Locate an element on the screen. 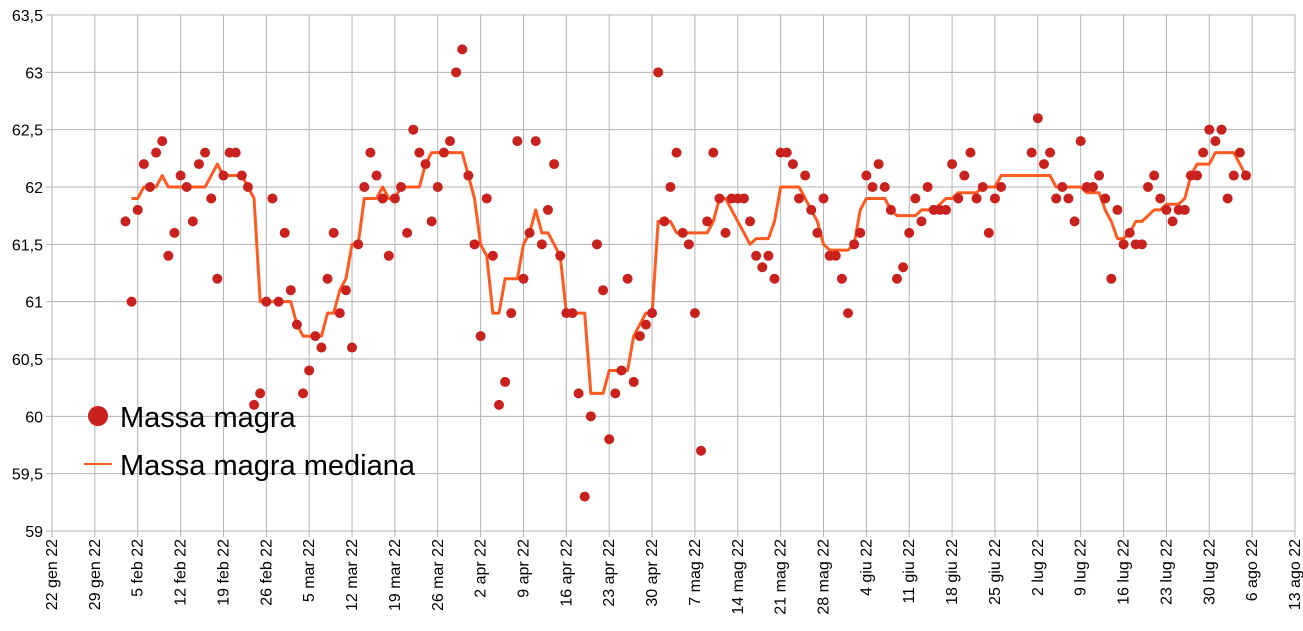  x-tick-label: 13 ago 22 is located at coordinates (1295, 574).